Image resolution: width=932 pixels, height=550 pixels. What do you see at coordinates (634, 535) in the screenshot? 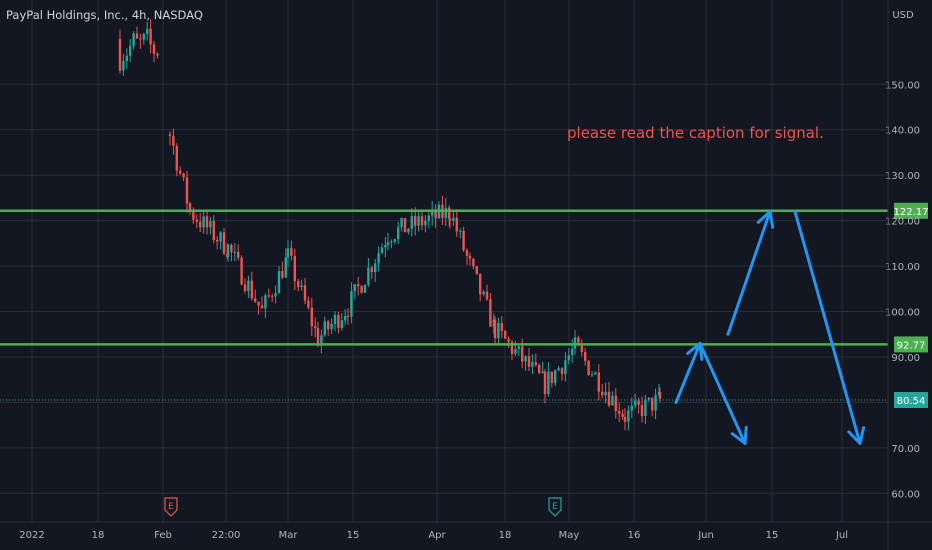
I see `x-tick-label: 16` at bounding box center [634, 535].